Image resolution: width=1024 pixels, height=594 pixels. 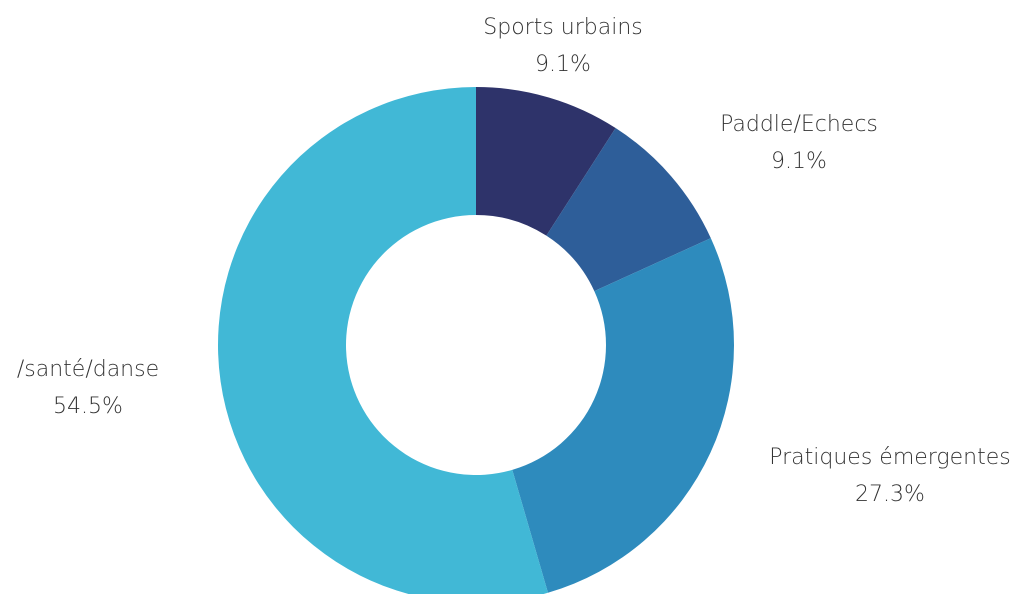 I want to click on segment-value-label: 54.5%, so click(x=88, y=406).